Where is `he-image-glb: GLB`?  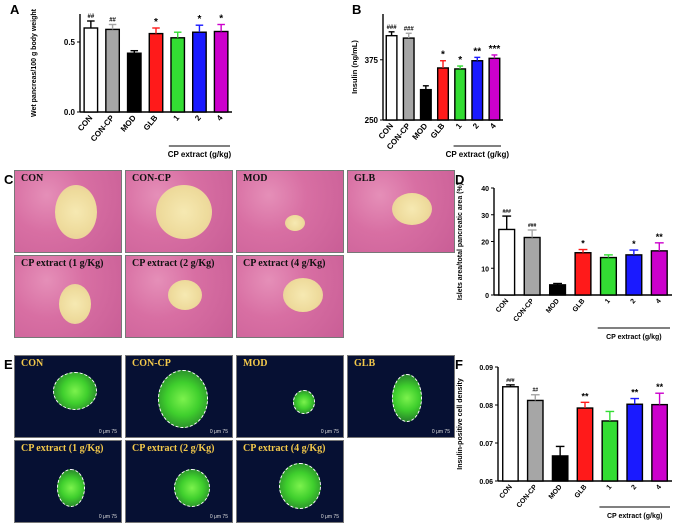
he-image-glb: GLB is located at coordinates (401, 211).